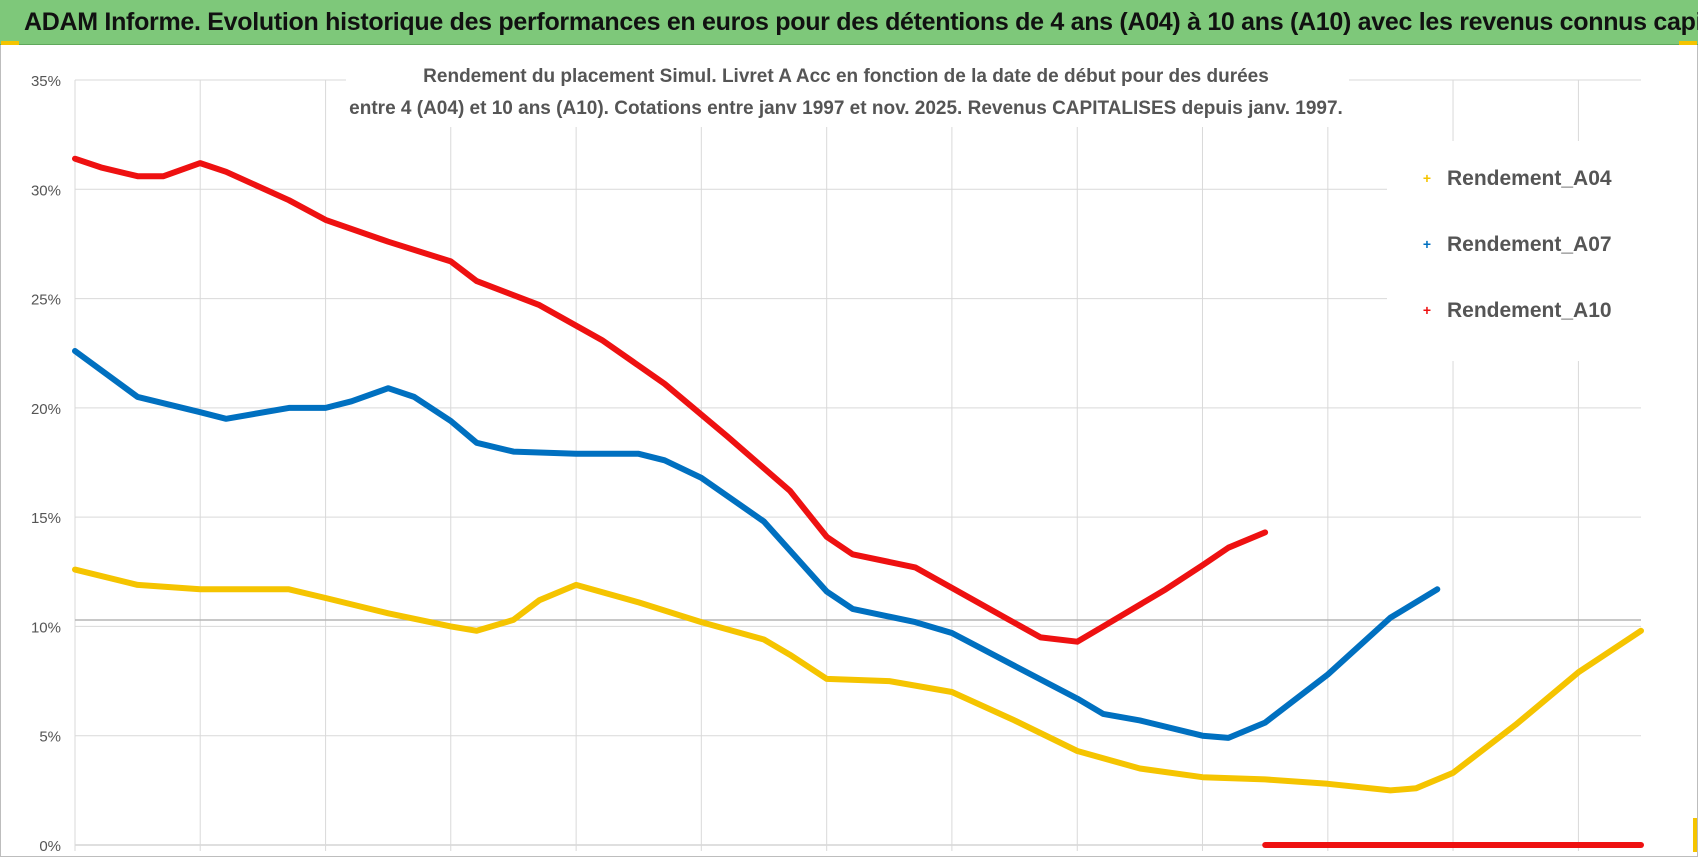 The width and height of the screenshot is (1698, 861). What do you see at coordinates (1695, 835) in the screenshot?
I see `frame-corner-br` at bounding box center [1695, 835].